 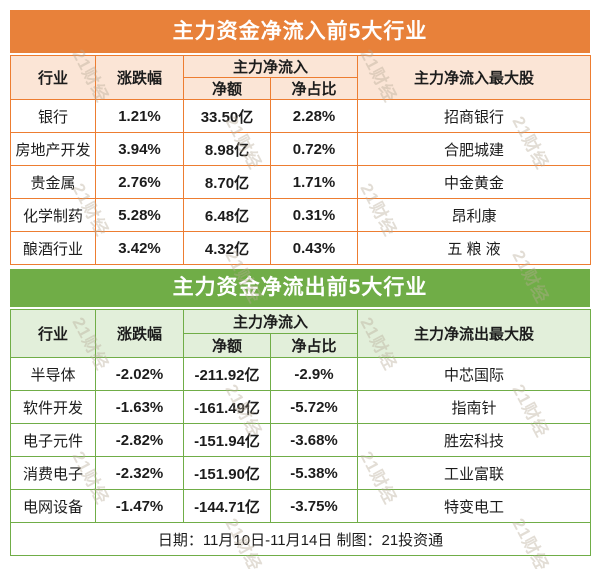 I want to click on industry-cell: 银行, so click(x=53, y=116).